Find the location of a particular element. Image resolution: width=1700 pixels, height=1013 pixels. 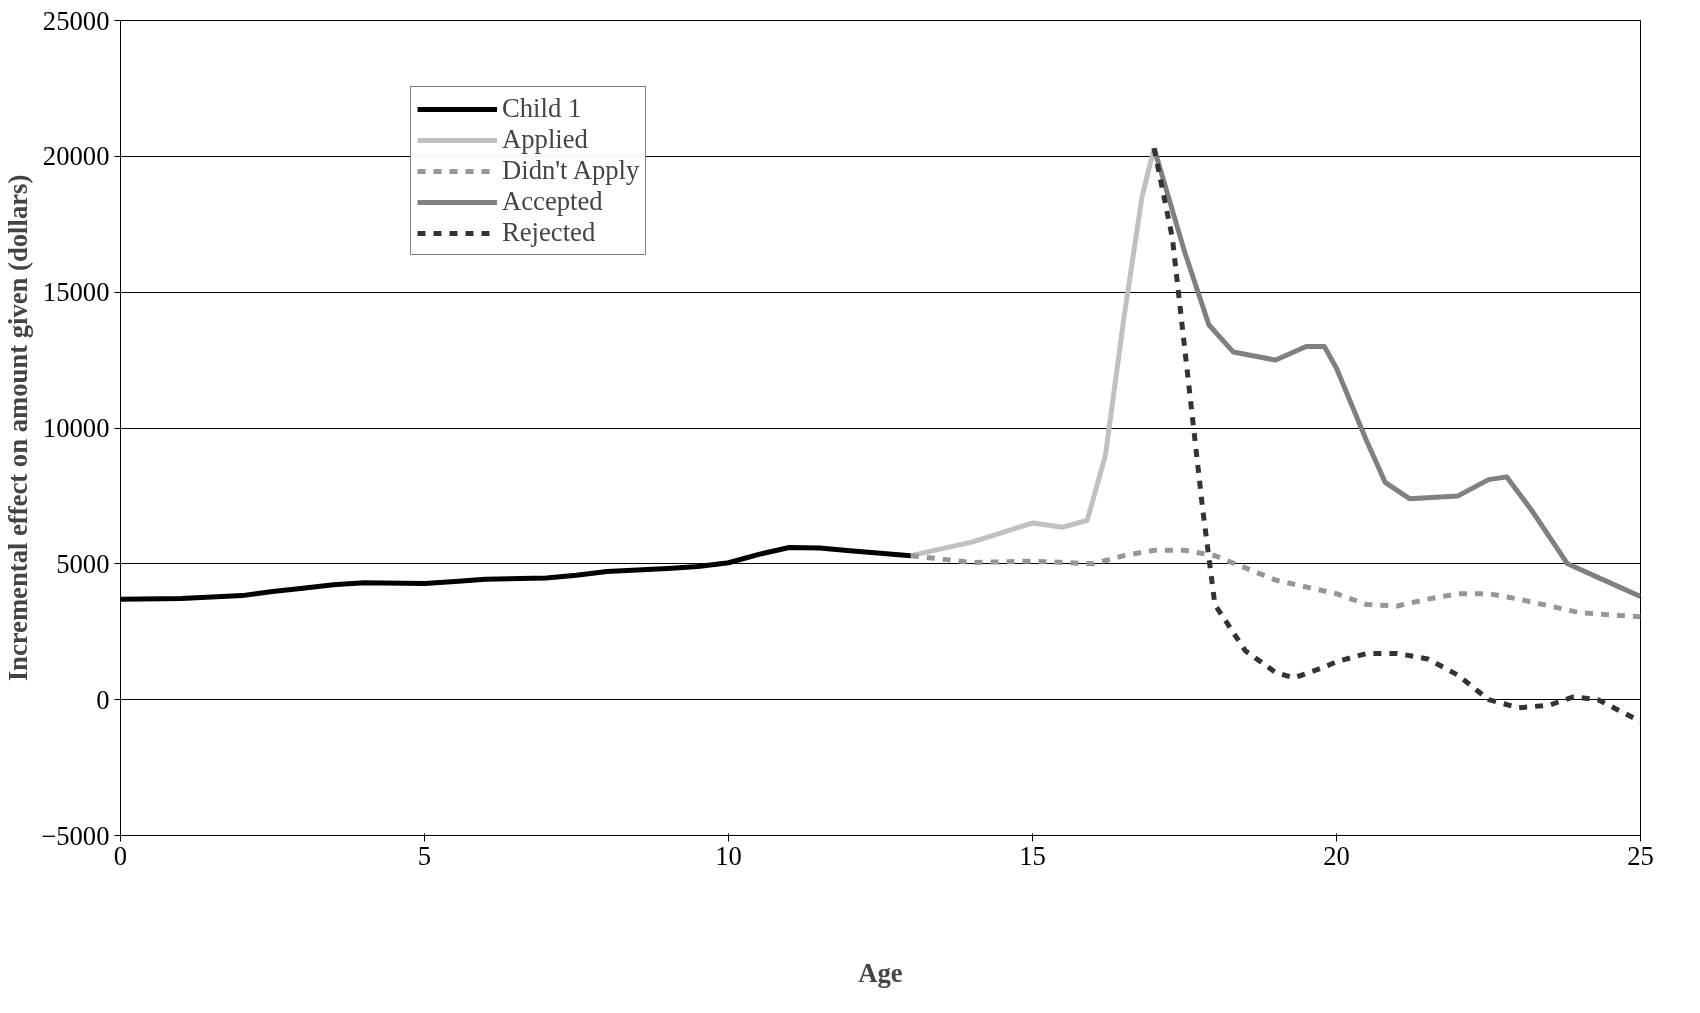

x-tick-label: 25 is located at coordinates (1640, 855).